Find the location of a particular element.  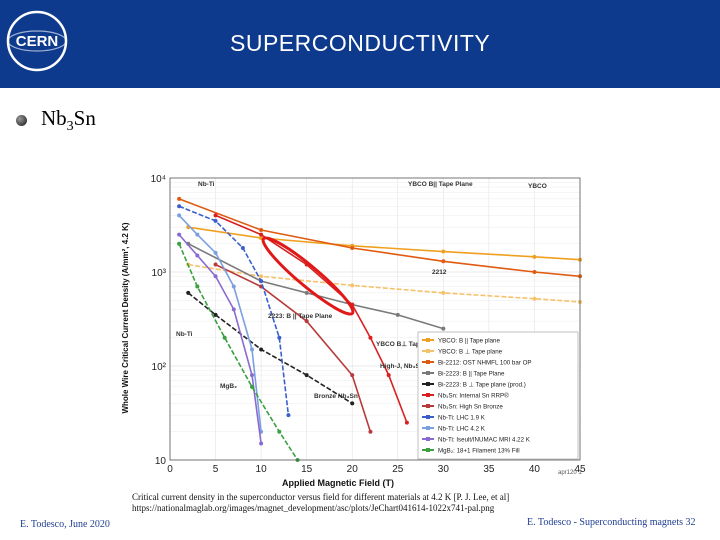

legend-entry: MgB₂: 18+1 Filament 13% Fill is located at coordinates (479, 451).